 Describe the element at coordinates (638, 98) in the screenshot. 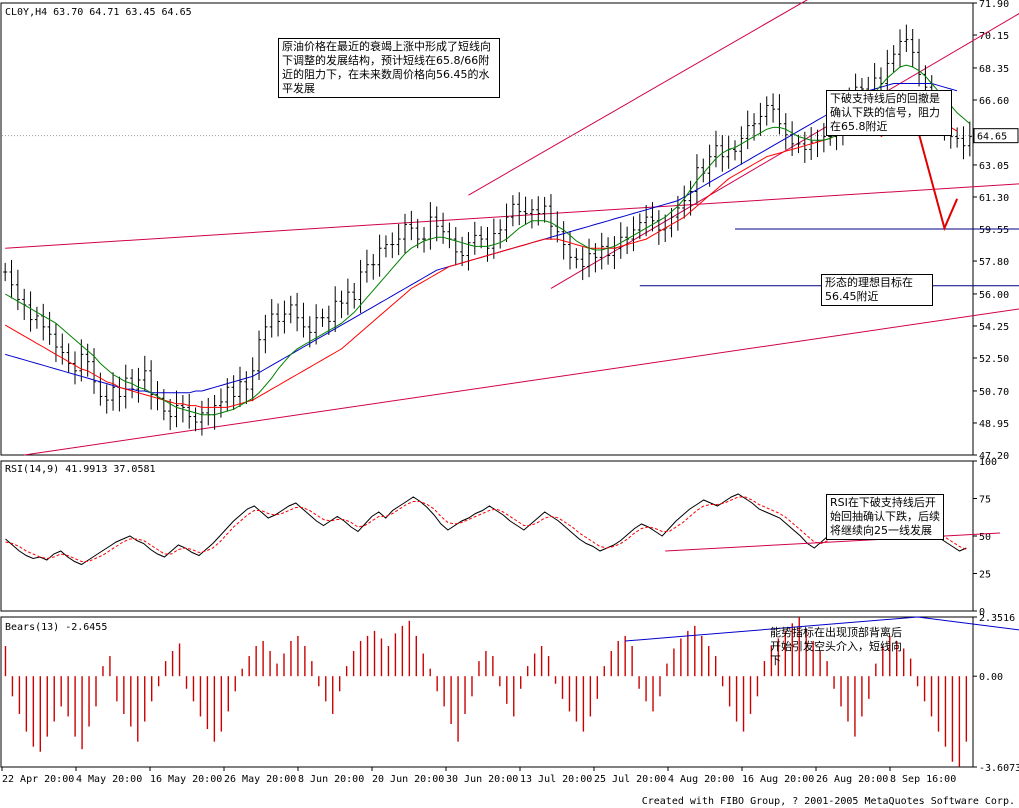

I see `channel-line` at that location.